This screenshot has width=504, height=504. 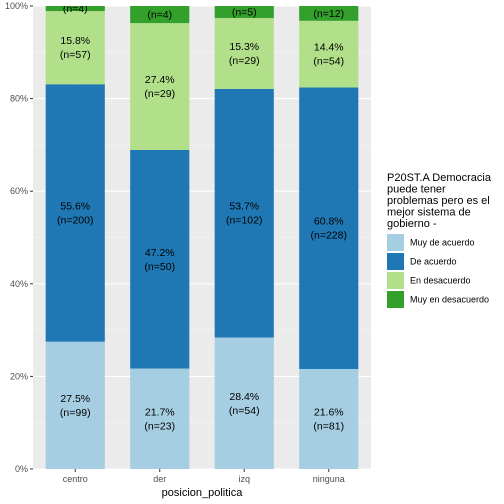 I want to click on x-tick-label: ninguna, so click(x=329, y=479).